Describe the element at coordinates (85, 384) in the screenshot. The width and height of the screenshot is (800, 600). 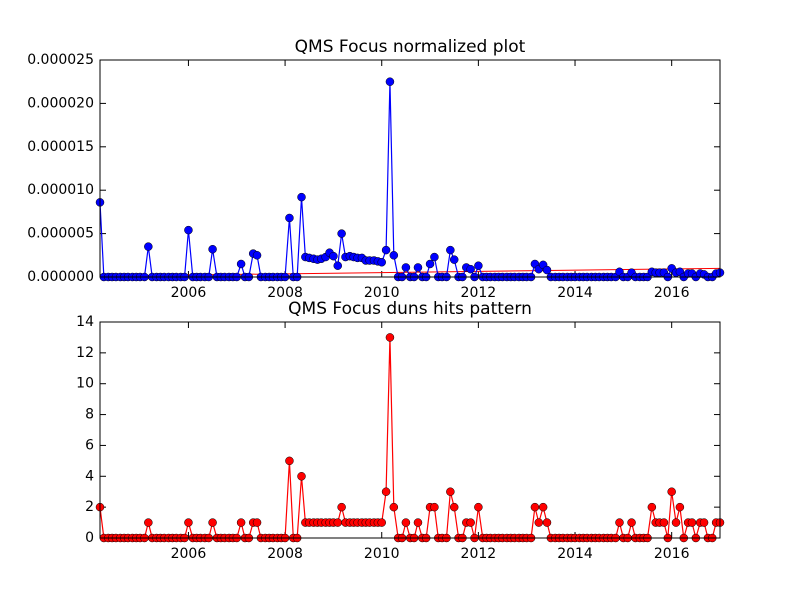
I see `y-tick-label: 10` at that location.